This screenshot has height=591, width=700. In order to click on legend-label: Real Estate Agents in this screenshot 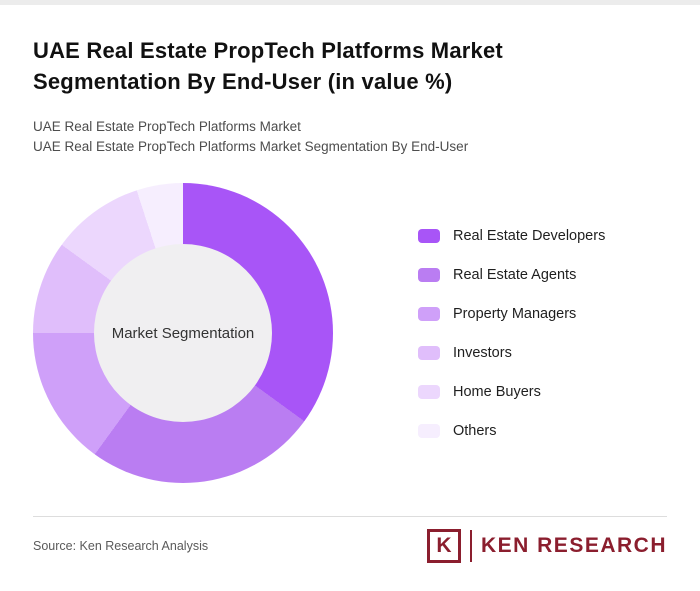, I will do `click(515, 274)`.